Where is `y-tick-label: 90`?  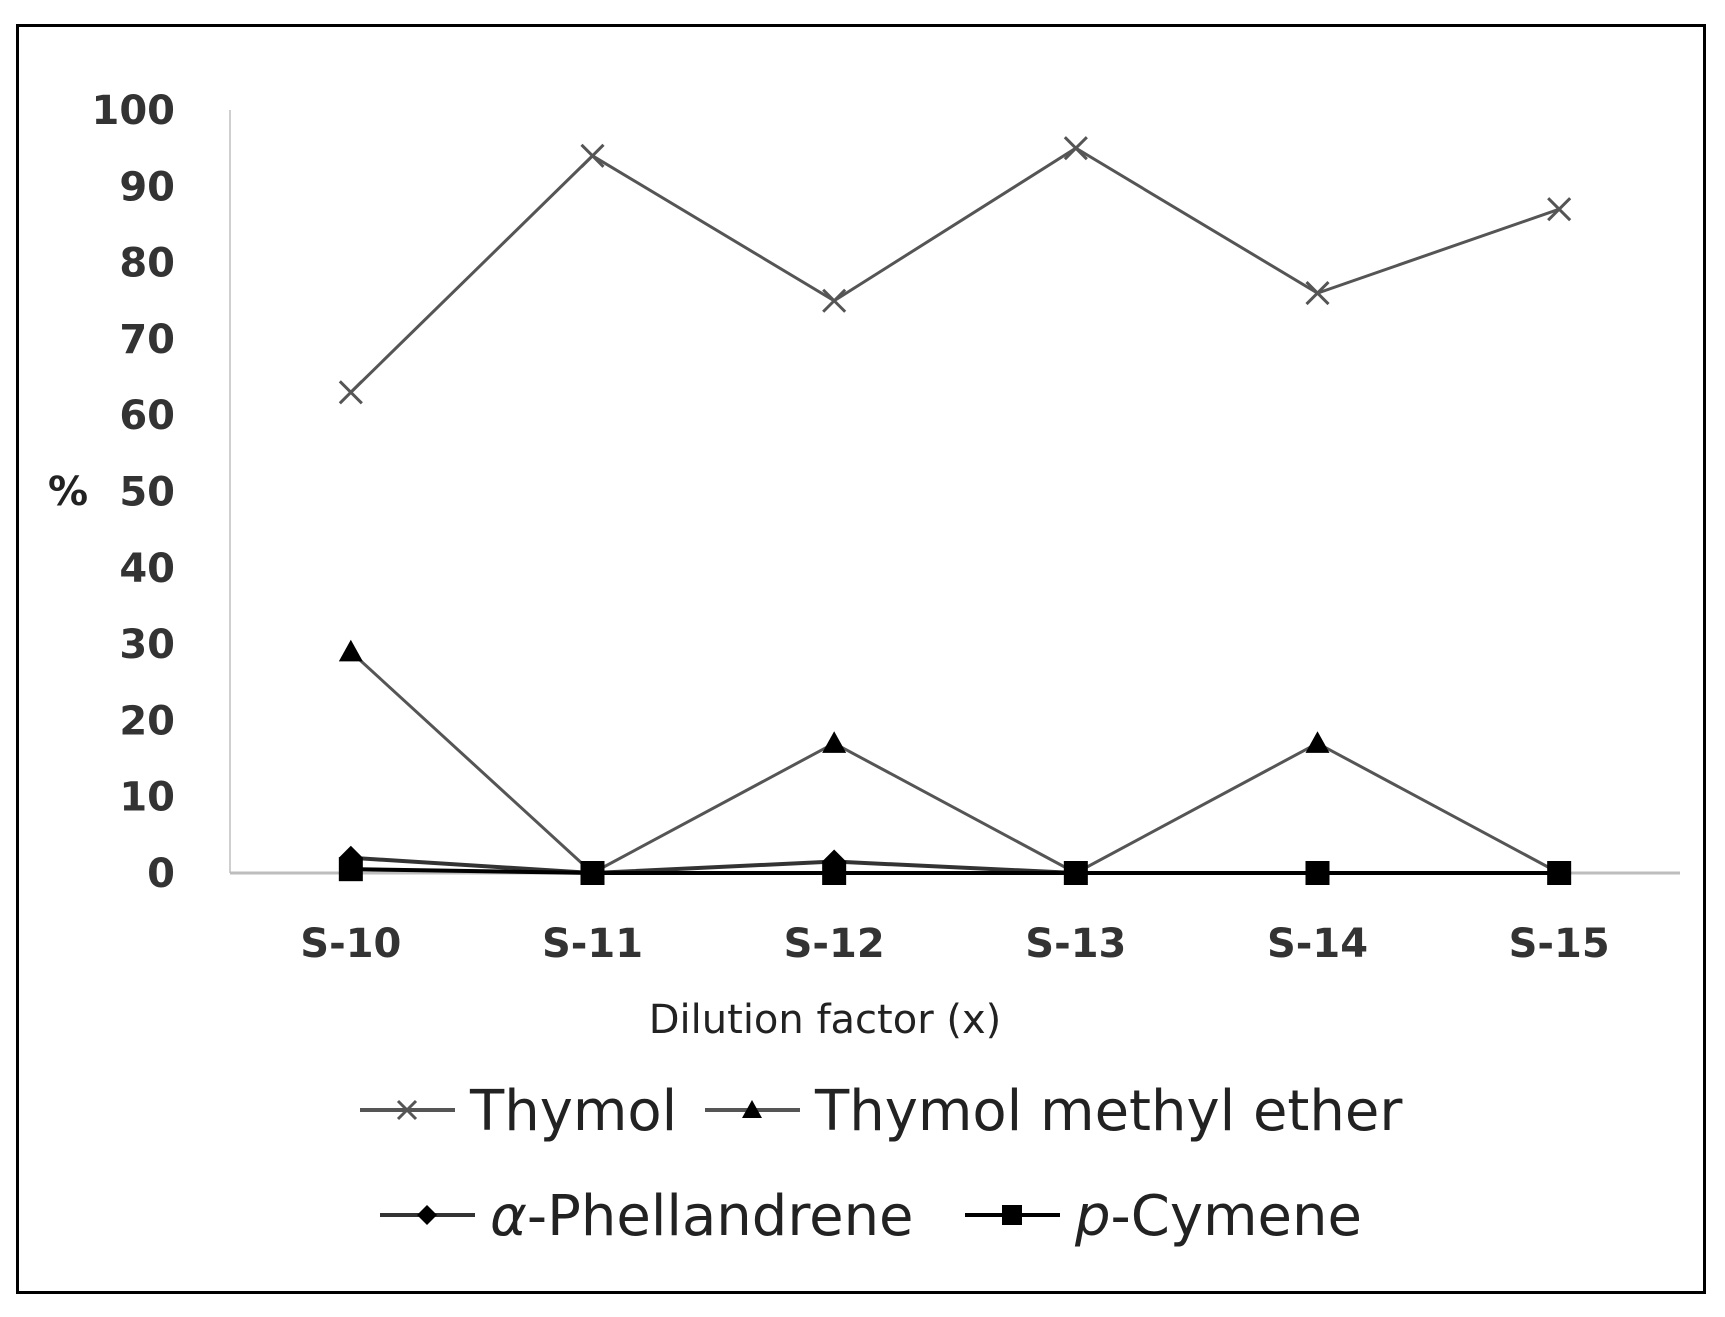
y-tick-label: 90 is located at coordinates (147, 187).